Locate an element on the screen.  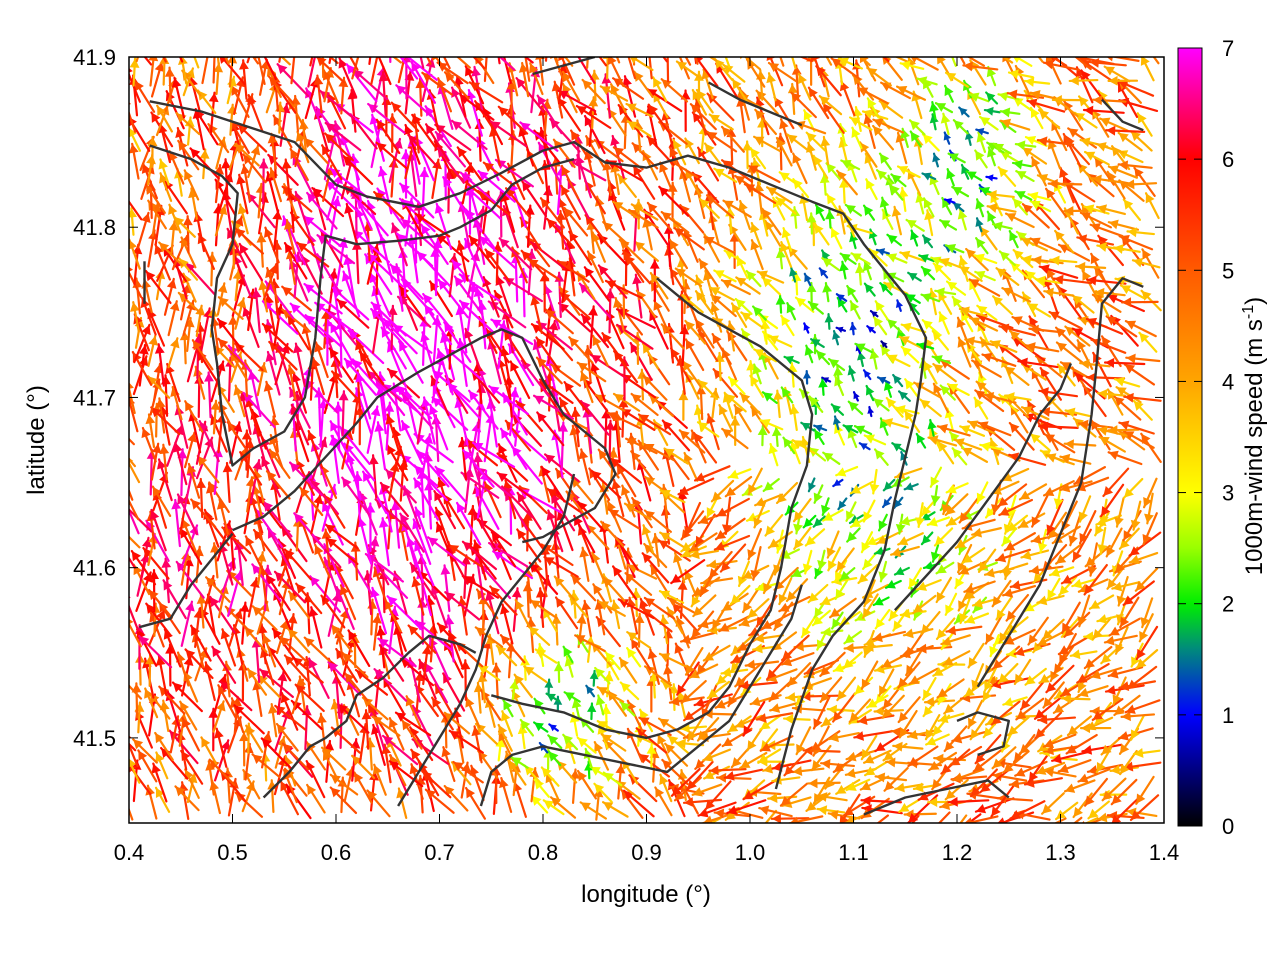
y-axis-title: latitude (°) is located at coordinates (36, 440).